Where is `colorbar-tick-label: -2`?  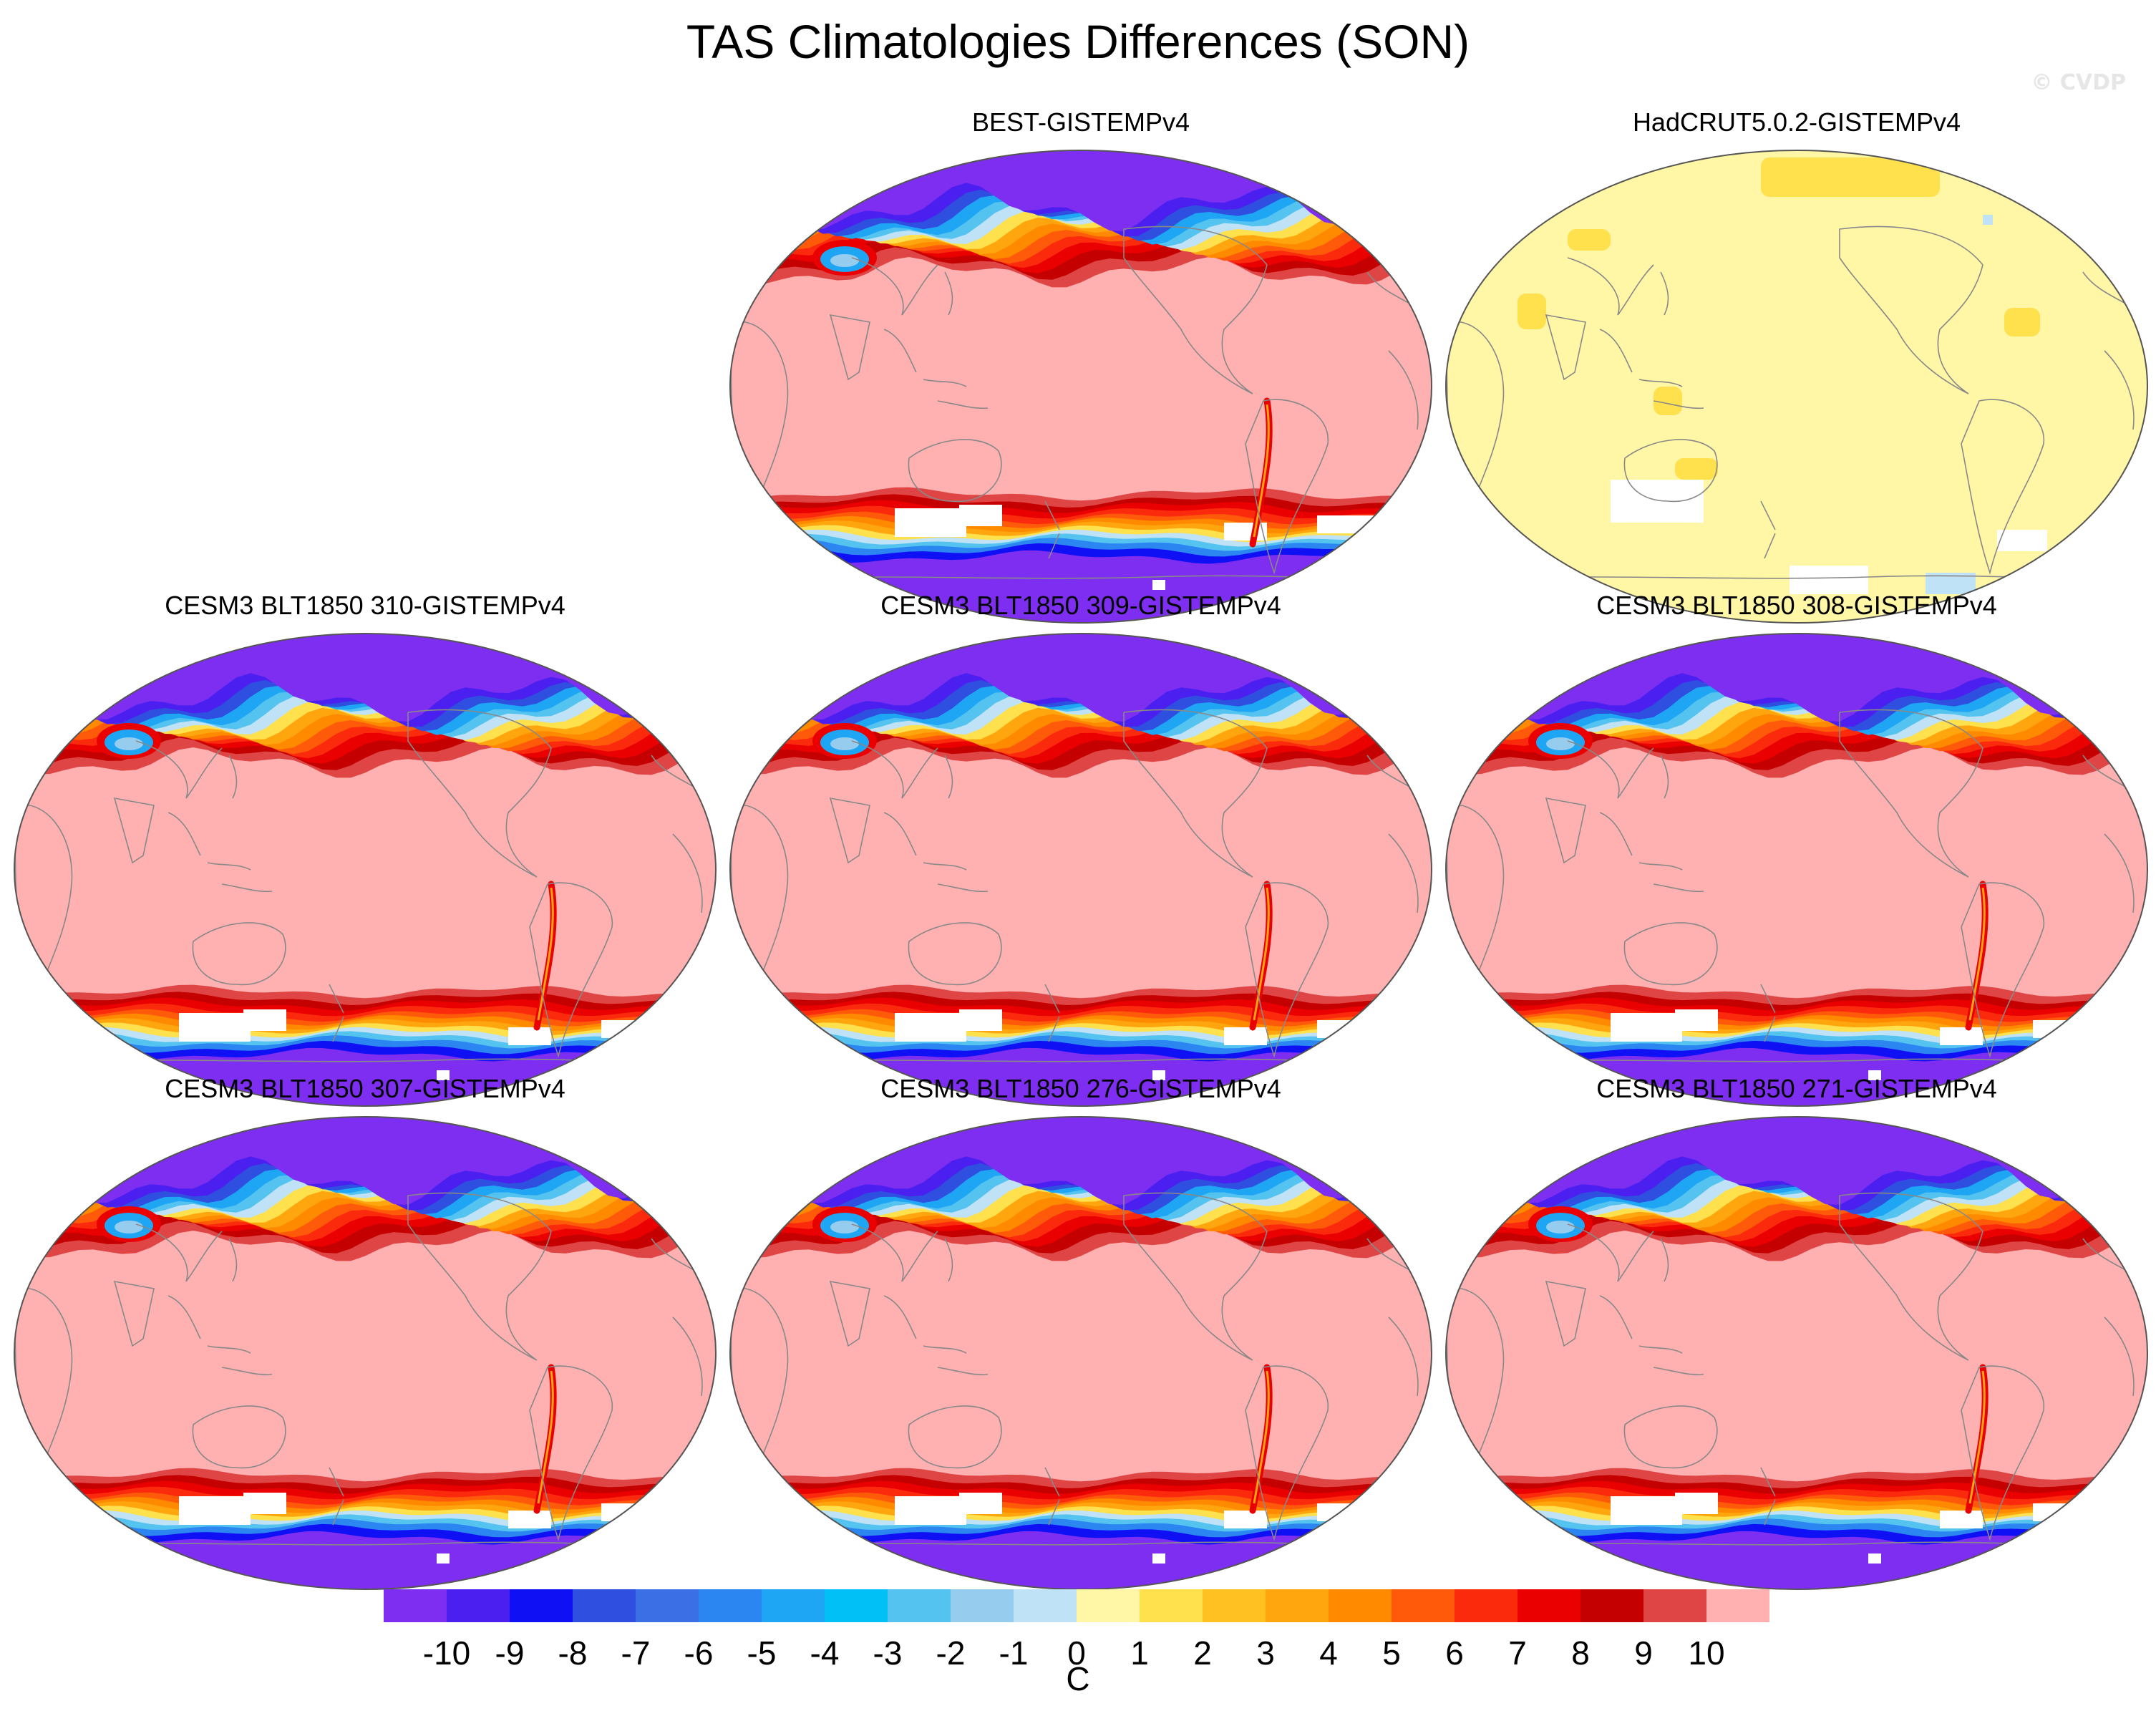
colorbar-tick-label: -2 is located at coordinates (951, 1653).